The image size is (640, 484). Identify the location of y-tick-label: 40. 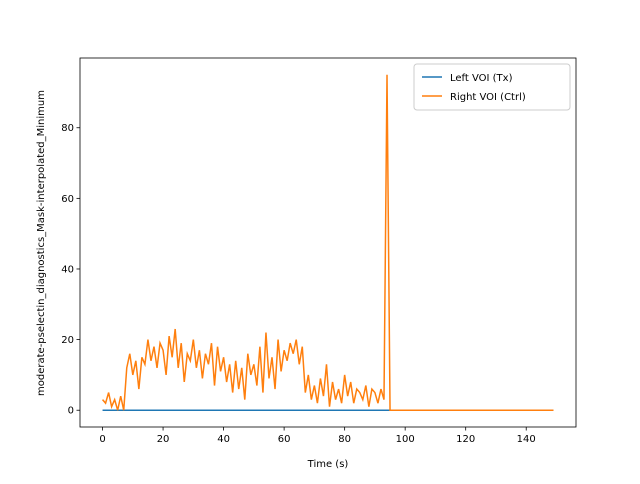
(67, 269).